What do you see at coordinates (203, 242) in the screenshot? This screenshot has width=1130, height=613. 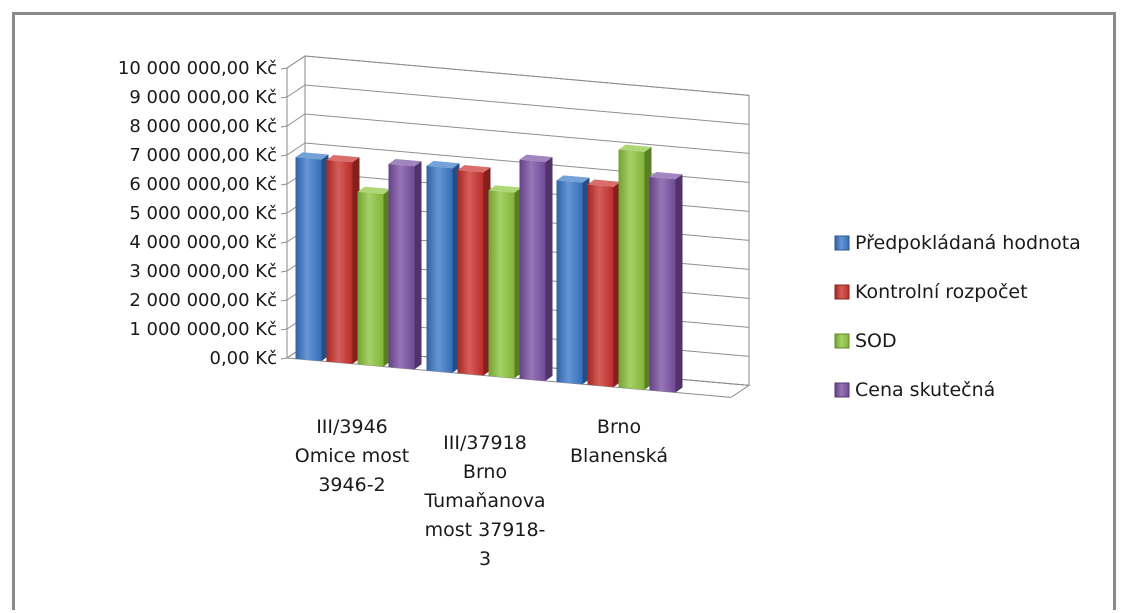 I see `y-tick-label: 4 000 000,00 Kč` at bounding box center [203, 242].